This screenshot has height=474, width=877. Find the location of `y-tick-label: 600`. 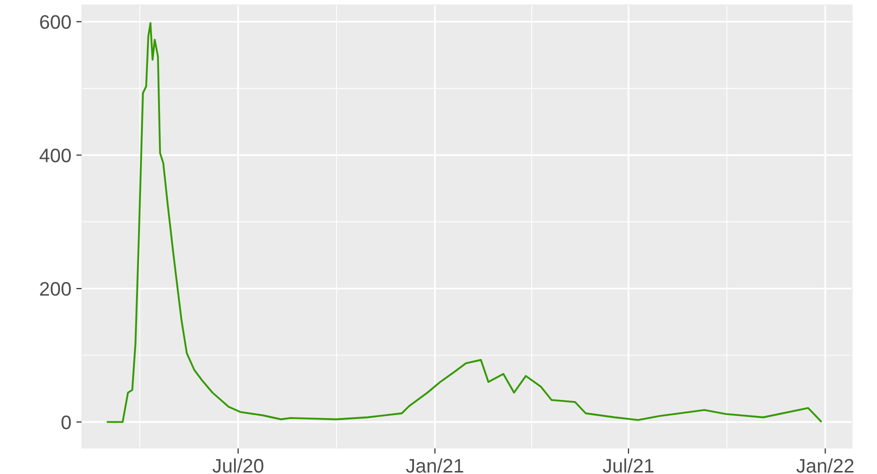

y-tick-label: 600 is located at coordinates (55, 22).